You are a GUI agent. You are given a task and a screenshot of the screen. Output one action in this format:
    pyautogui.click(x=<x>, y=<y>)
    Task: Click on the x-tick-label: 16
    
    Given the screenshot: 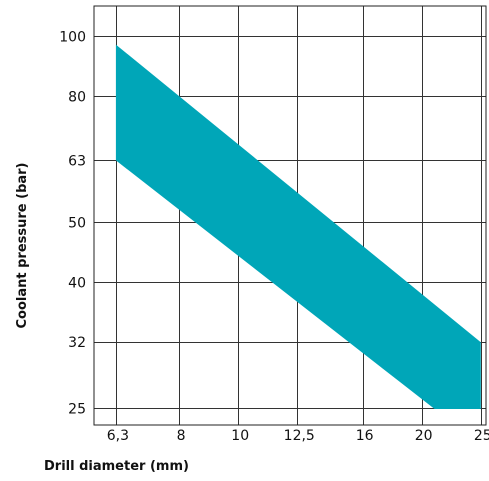 What is the action you would take?
    pyautogui.click(x=365, y=436)
    